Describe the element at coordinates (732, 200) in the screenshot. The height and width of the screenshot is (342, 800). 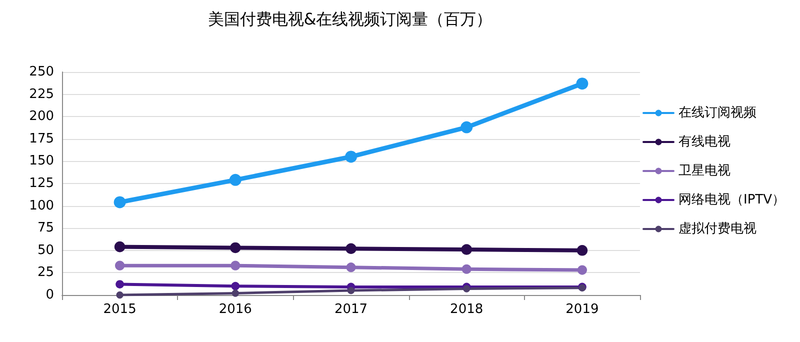
I see `legend-label: 网络电视（IPTV）` at that location.